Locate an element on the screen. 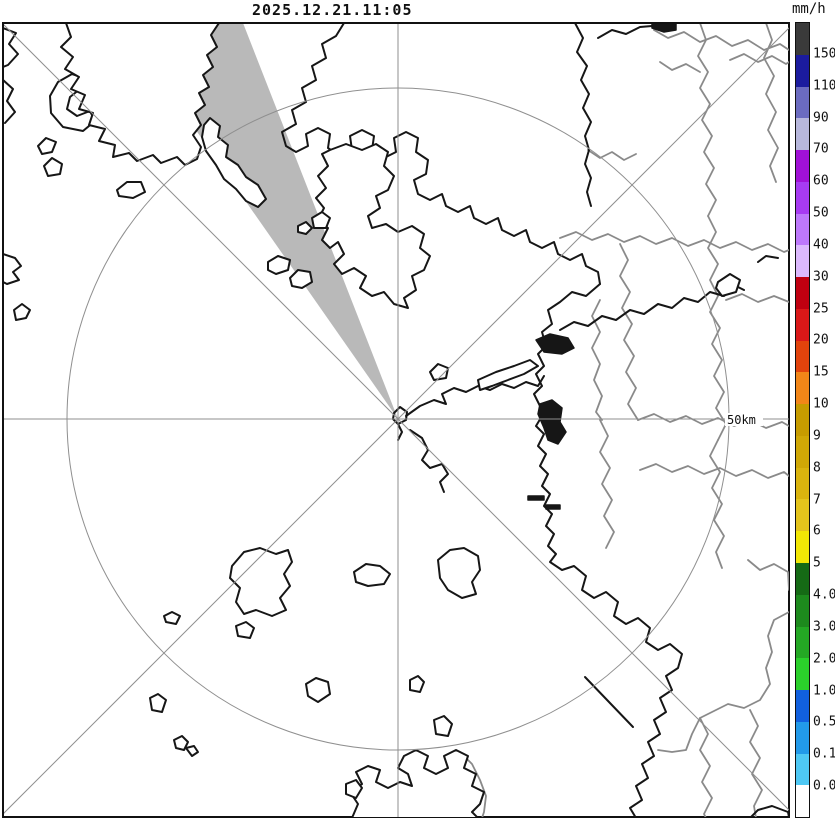 The image size is (835, 820). colorbar-tick-label: 90 is located at coordinates (821, 118).